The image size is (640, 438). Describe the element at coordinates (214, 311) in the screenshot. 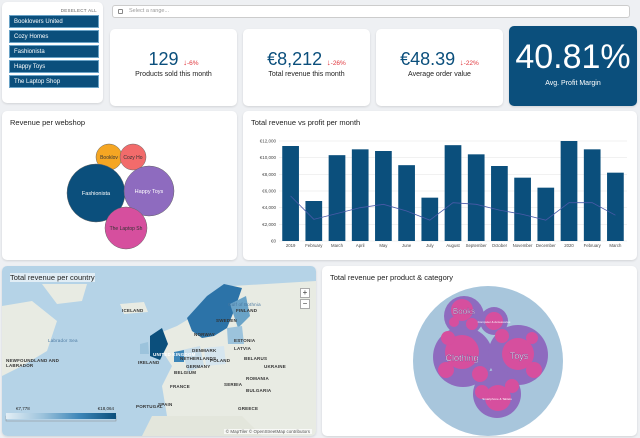

I see `map-region-scandinavia` at that location.